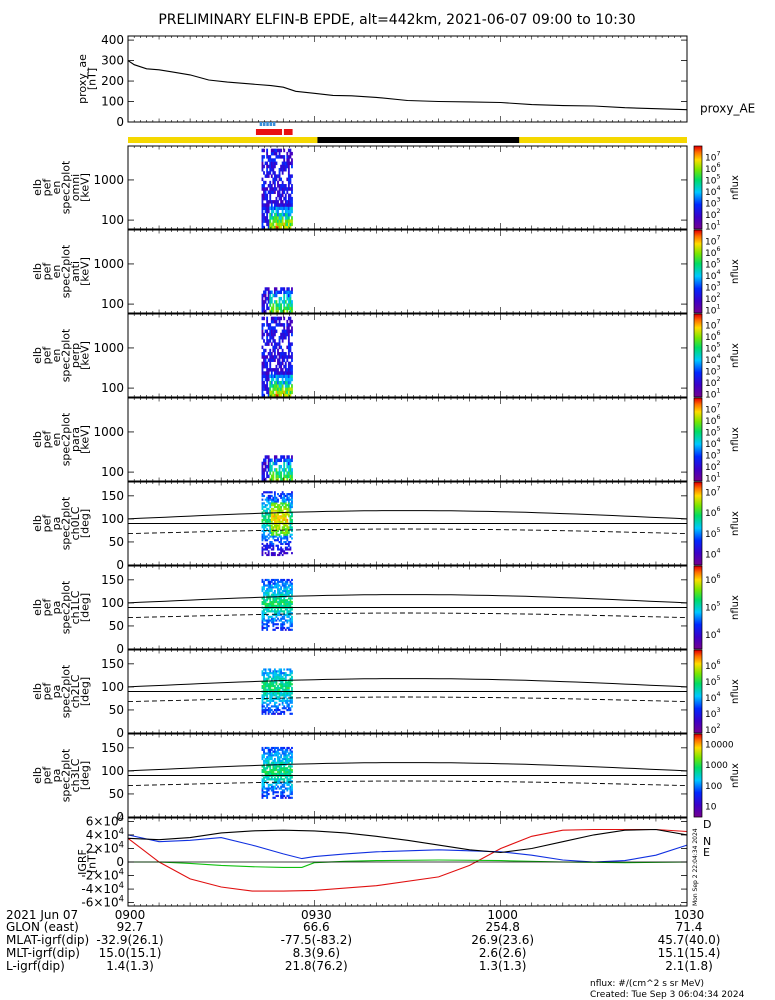 Image resolution: width=775 pixels, height=1000 pixels. Describe the element at coordinates (75, 271) in the screenshot. I see `y-axis-label-line: anti` at that location.